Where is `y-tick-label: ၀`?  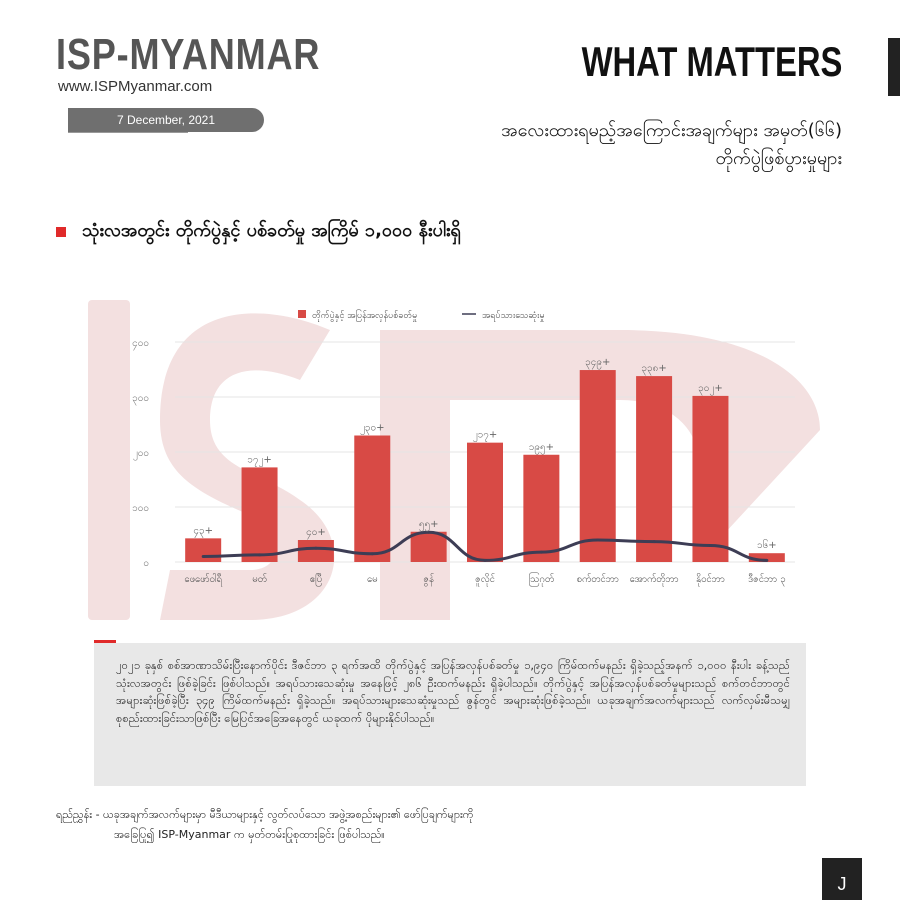
y-tick-label: ၀ is located at coordinates (146, 563).